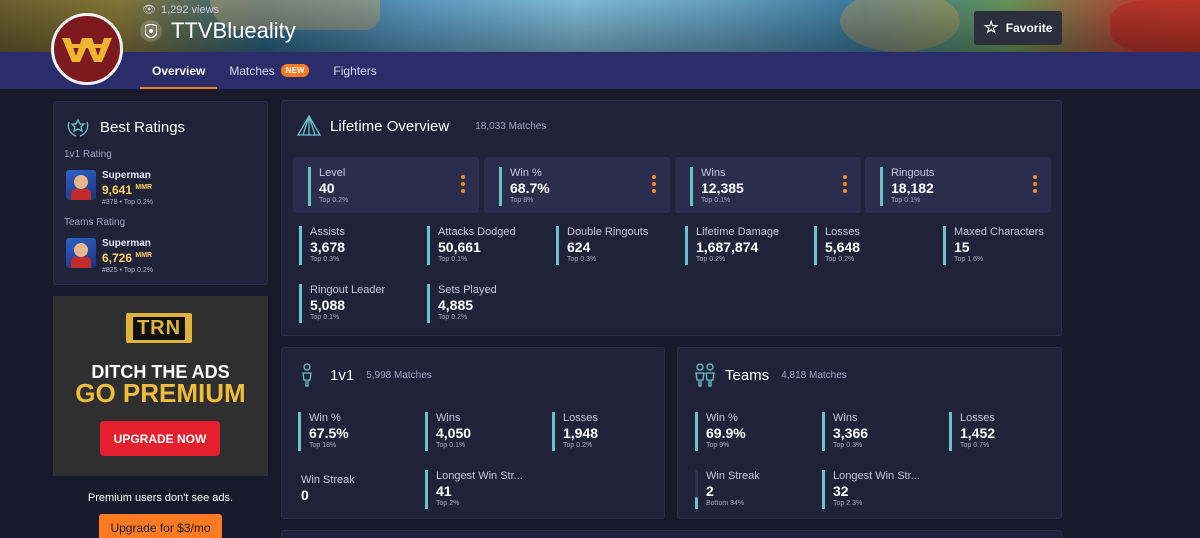 The image size is (1200, 538). I want to click on avatar, so click(87, 49).